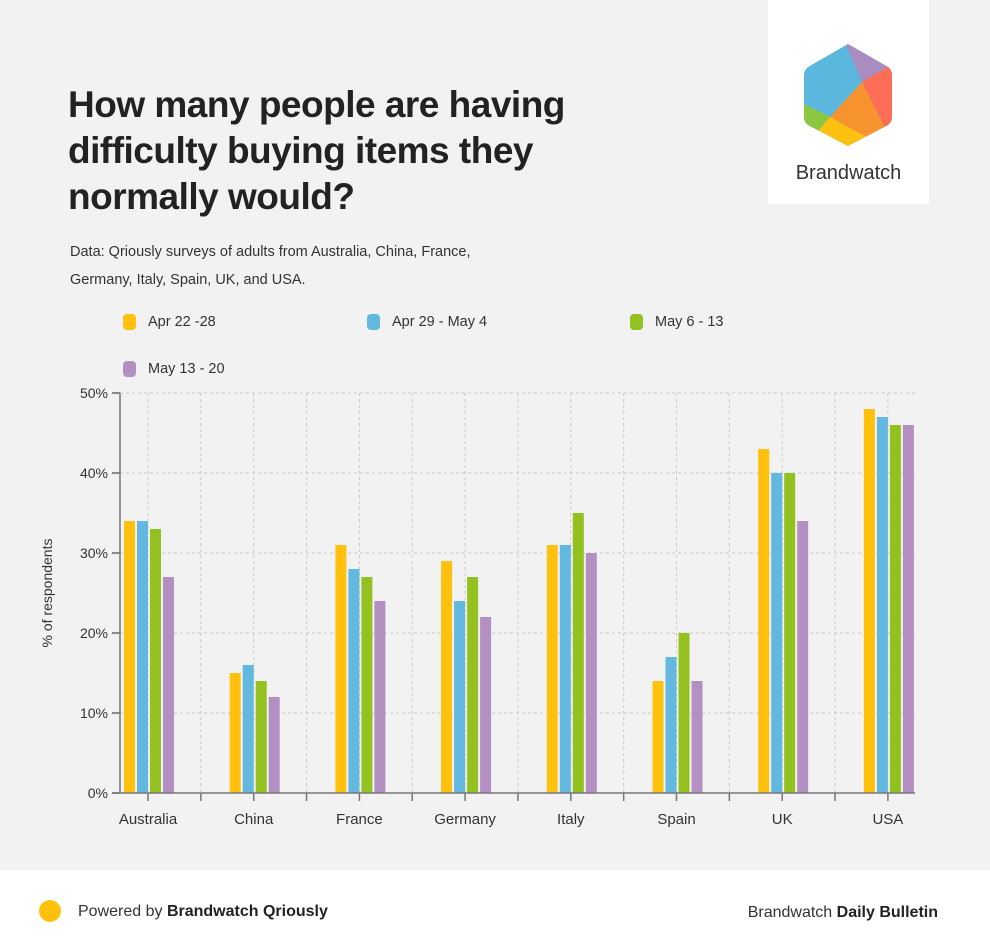 This screenshot has height=950, width=990. What do you see at coordinates (98, 793) in the screenshot?
I see `y-tick-label: 0%` at bounding box center [98, 793].